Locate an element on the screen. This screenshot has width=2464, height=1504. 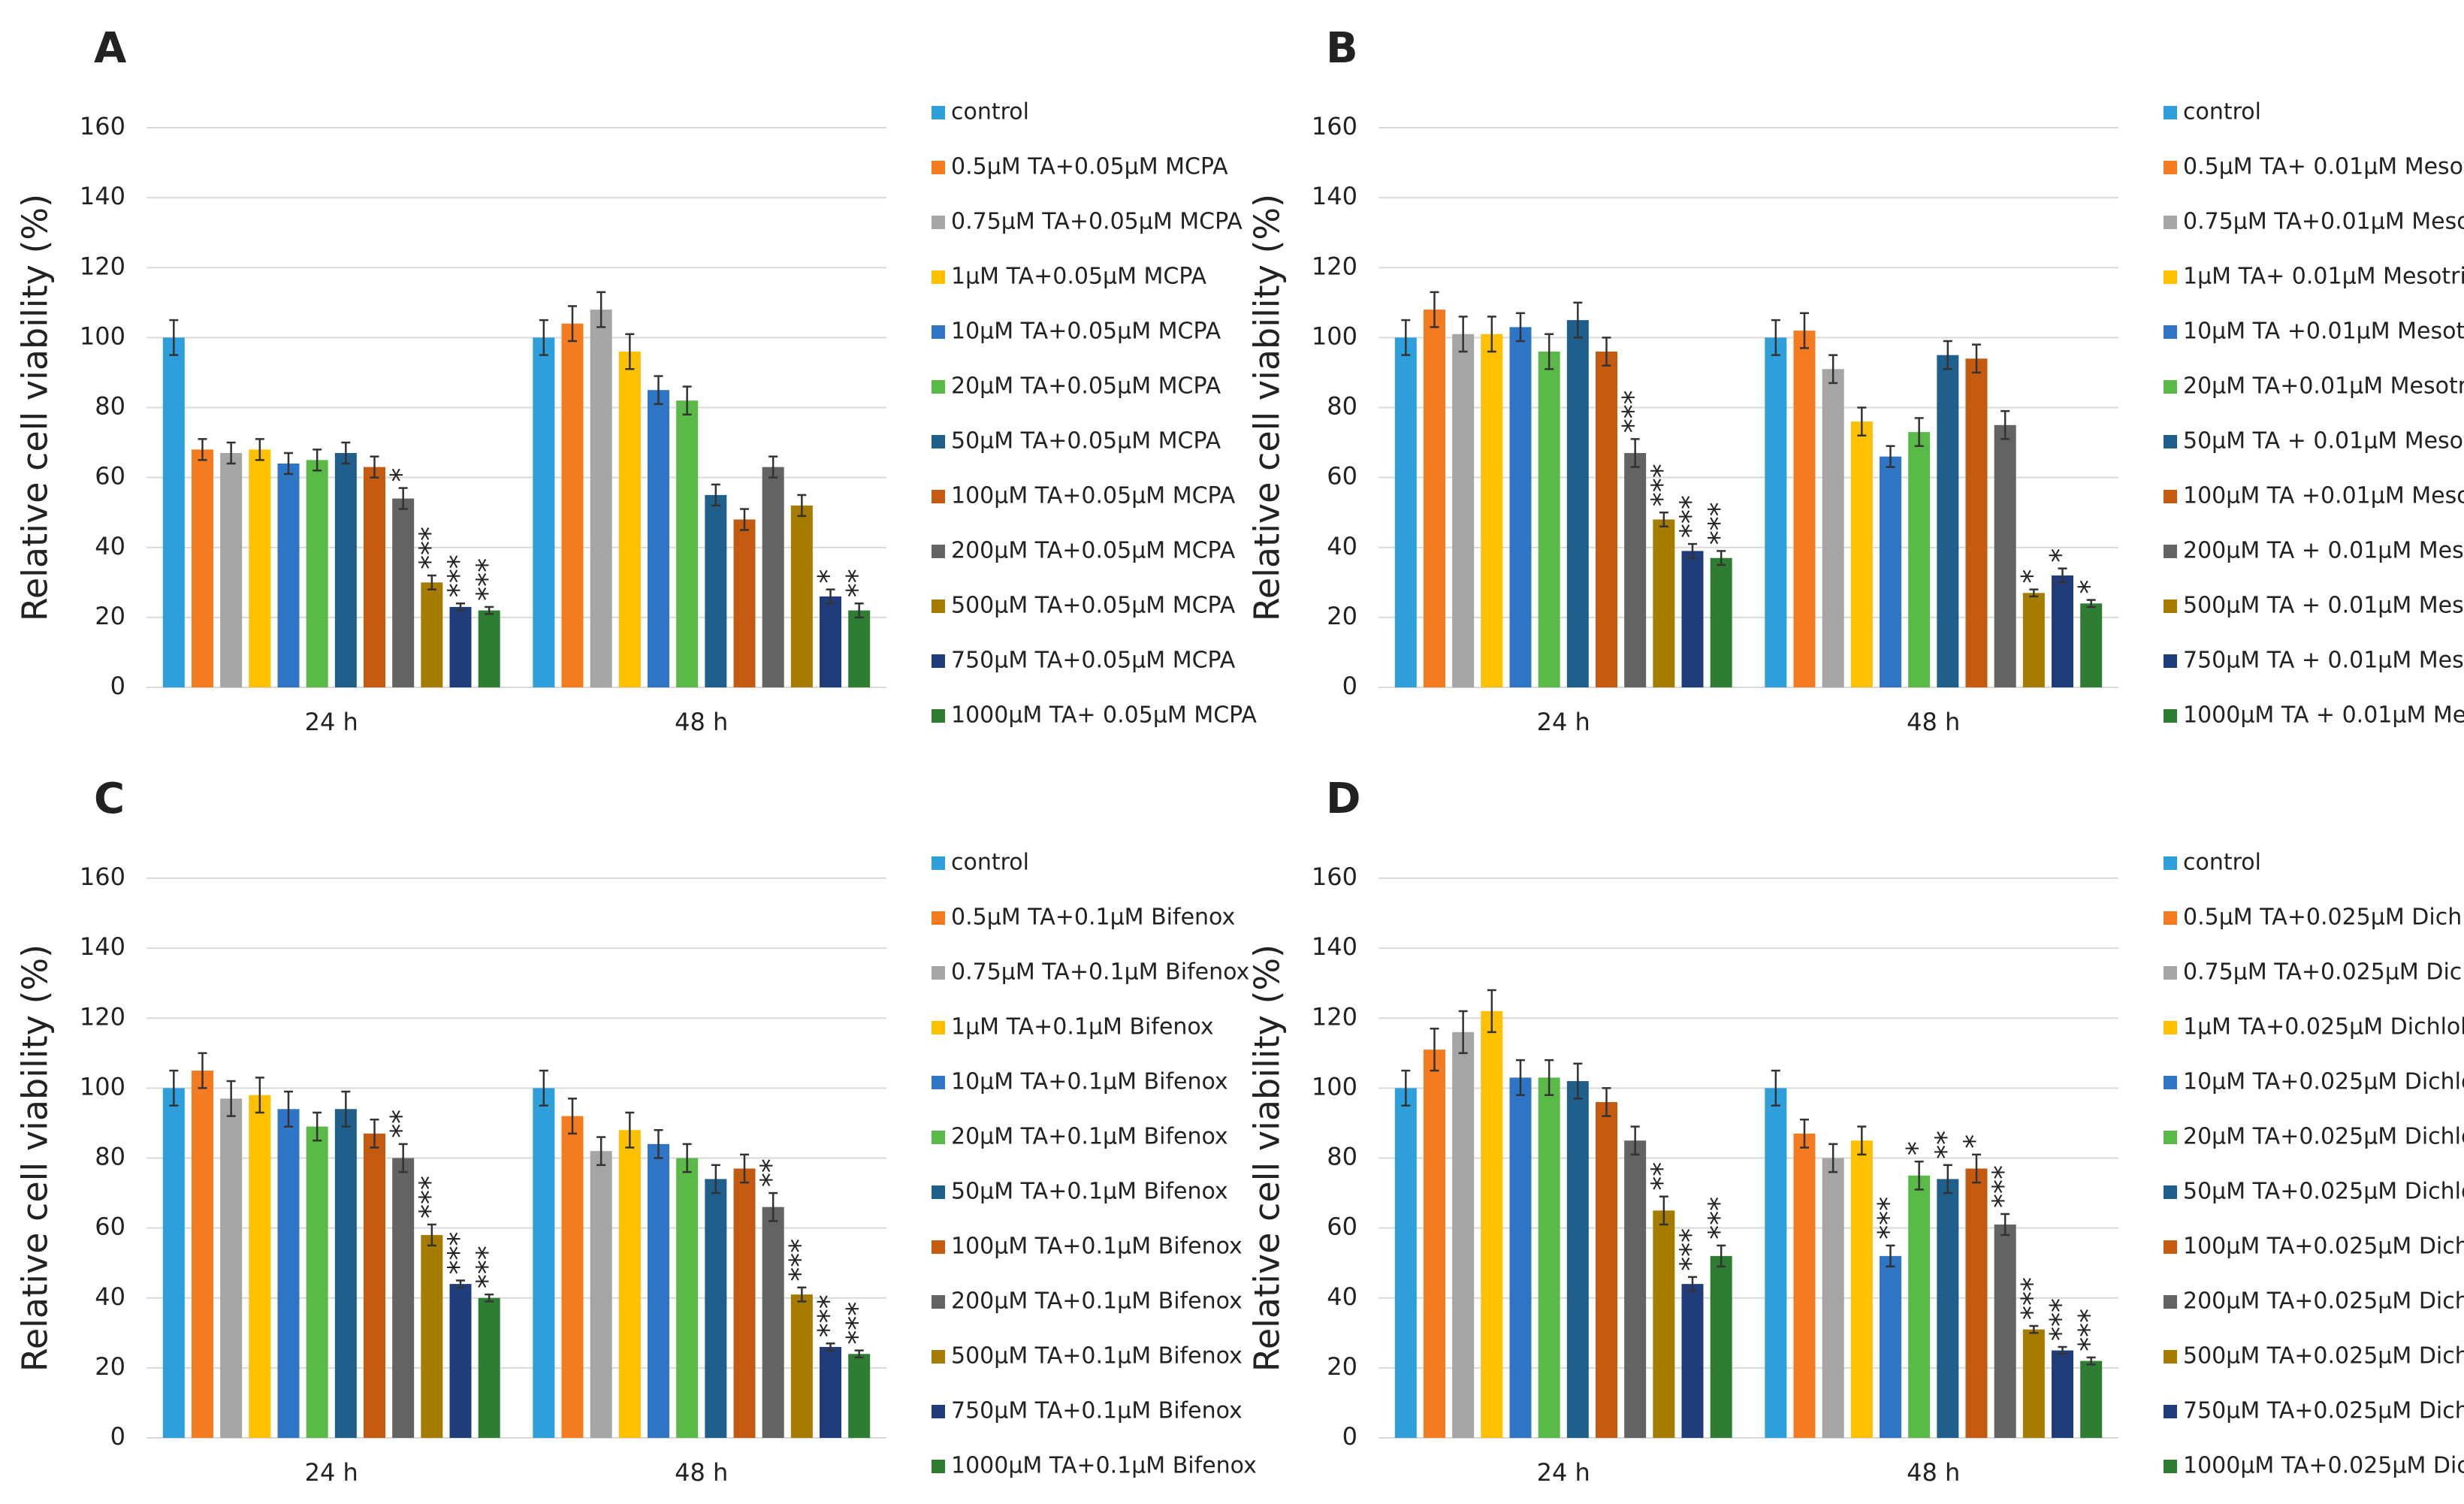
legend-label: 750μM TA + 0.01μM Mesotrione is located at coordinates (2323, 661).